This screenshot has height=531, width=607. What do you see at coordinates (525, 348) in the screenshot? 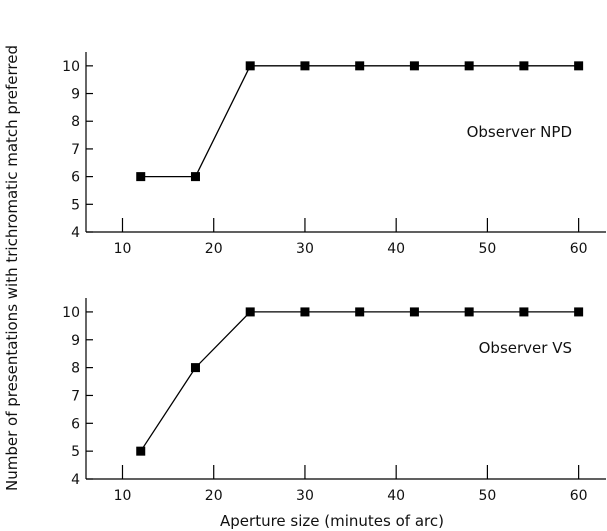
I see `observer-annotation: Observer VS` at bounding box center [525, 348].